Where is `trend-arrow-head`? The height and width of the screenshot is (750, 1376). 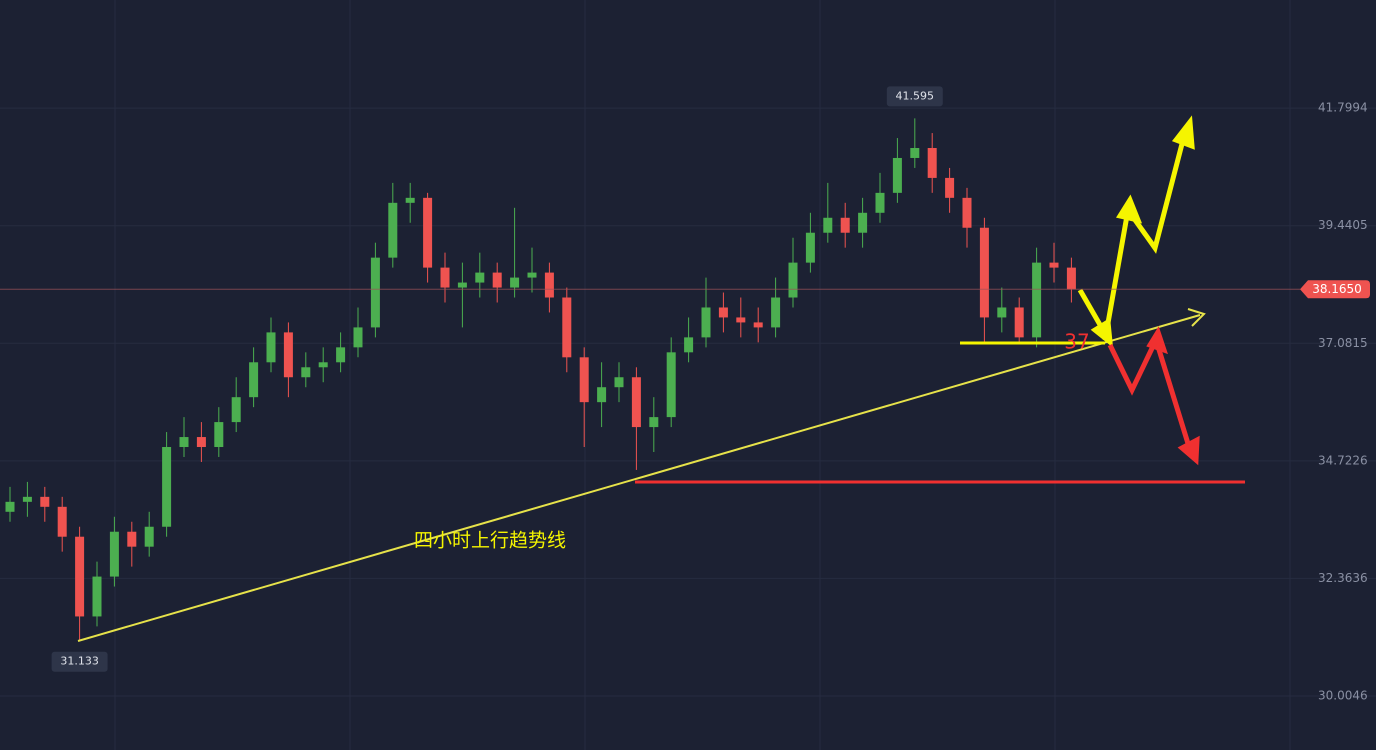
trend-arrow-head is located at coordinates (1196, 317).